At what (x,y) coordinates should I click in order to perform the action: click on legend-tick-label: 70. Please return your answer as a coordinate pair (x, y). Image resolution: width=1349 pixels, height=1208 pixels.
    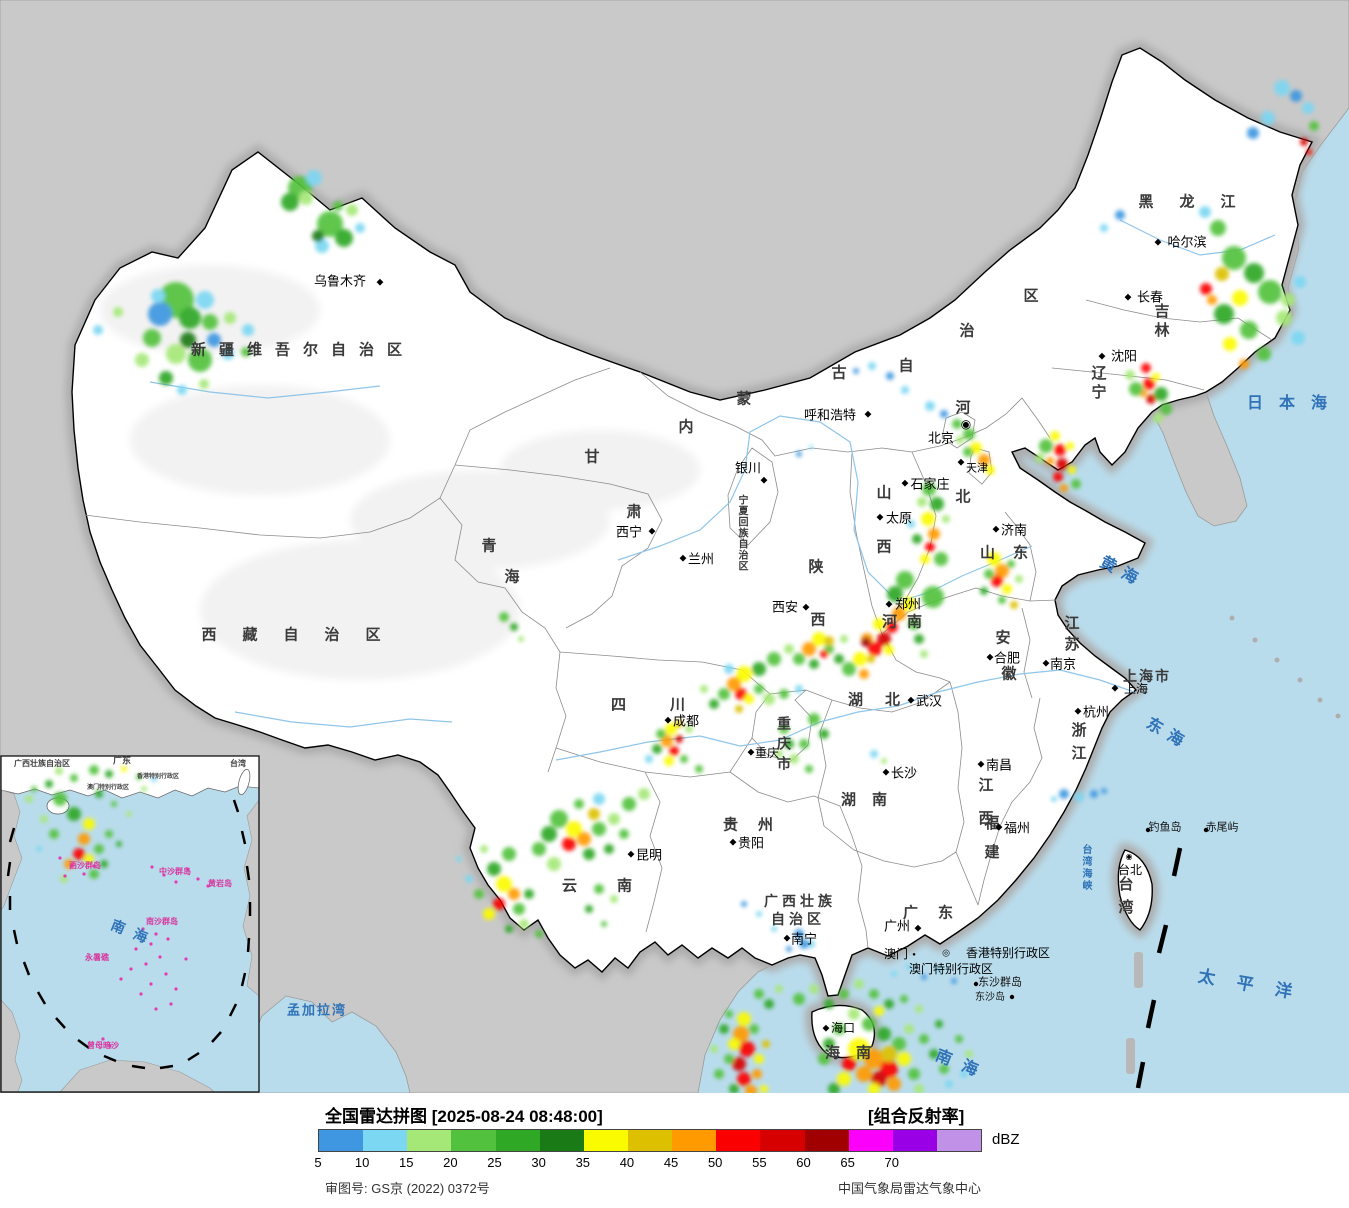
    Looking at the image, I should click on (891, 1162).